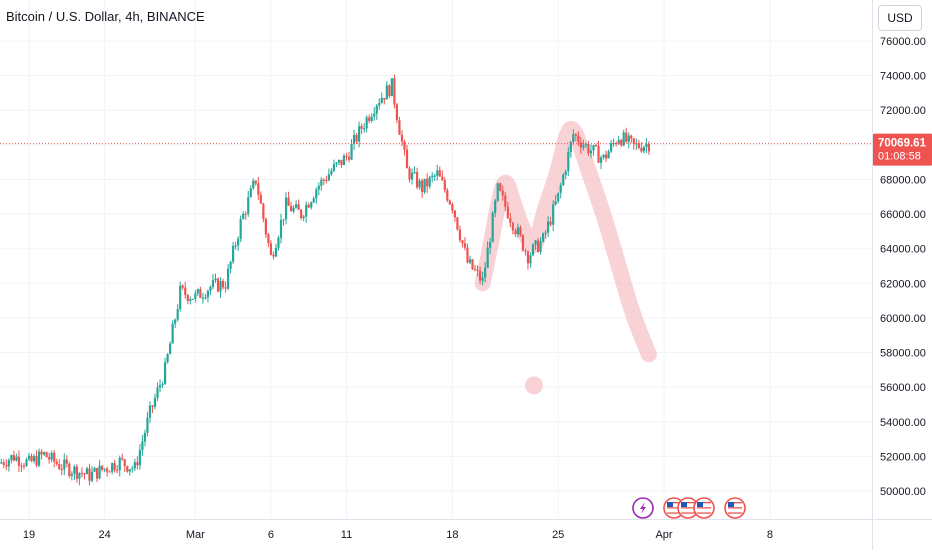  What do you see at coordinates (903, 284) in the screenshot?
I see `y-tick-label: 62000.00` at bounding box center [903, 284].